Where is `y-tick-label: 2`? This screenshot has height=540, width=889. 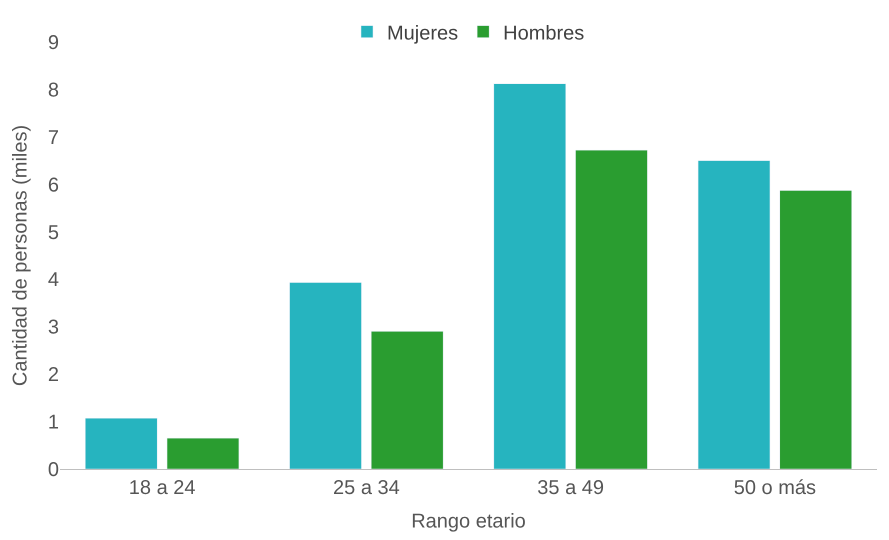 y-tick-label: 2 is located at coordinates (53, 375).